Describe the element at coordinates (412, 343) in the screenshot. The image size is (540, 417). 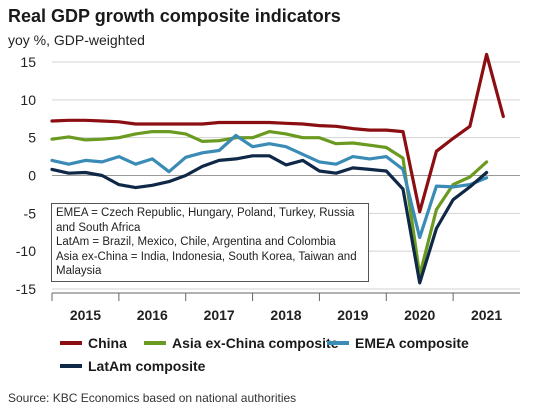
I see `legend-label-2: EMEA composite` at that location.